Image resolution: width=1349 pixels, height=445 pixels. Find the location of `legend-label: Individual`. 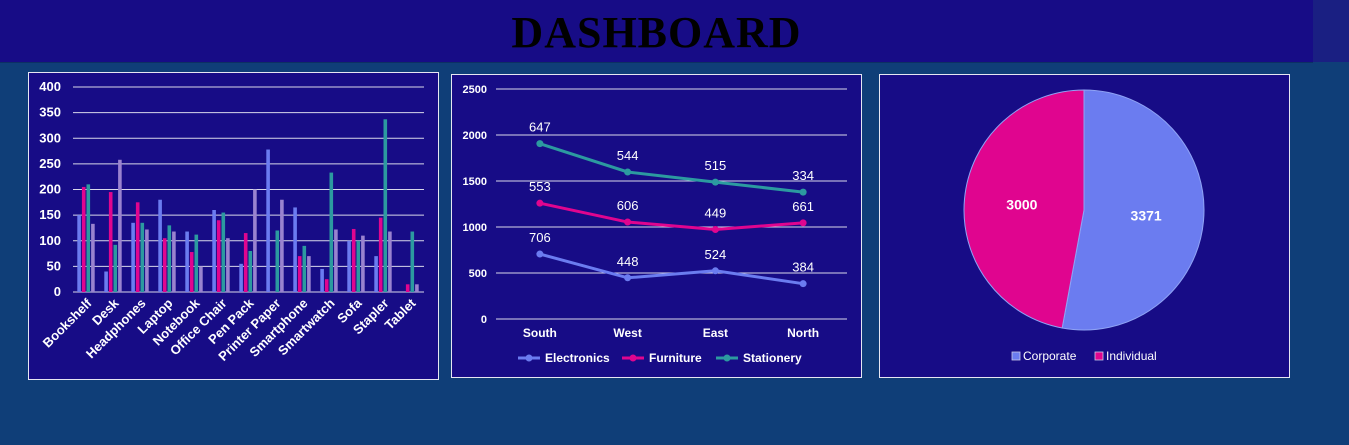

legend-label: Individual is located at coordinates (1131, 356).